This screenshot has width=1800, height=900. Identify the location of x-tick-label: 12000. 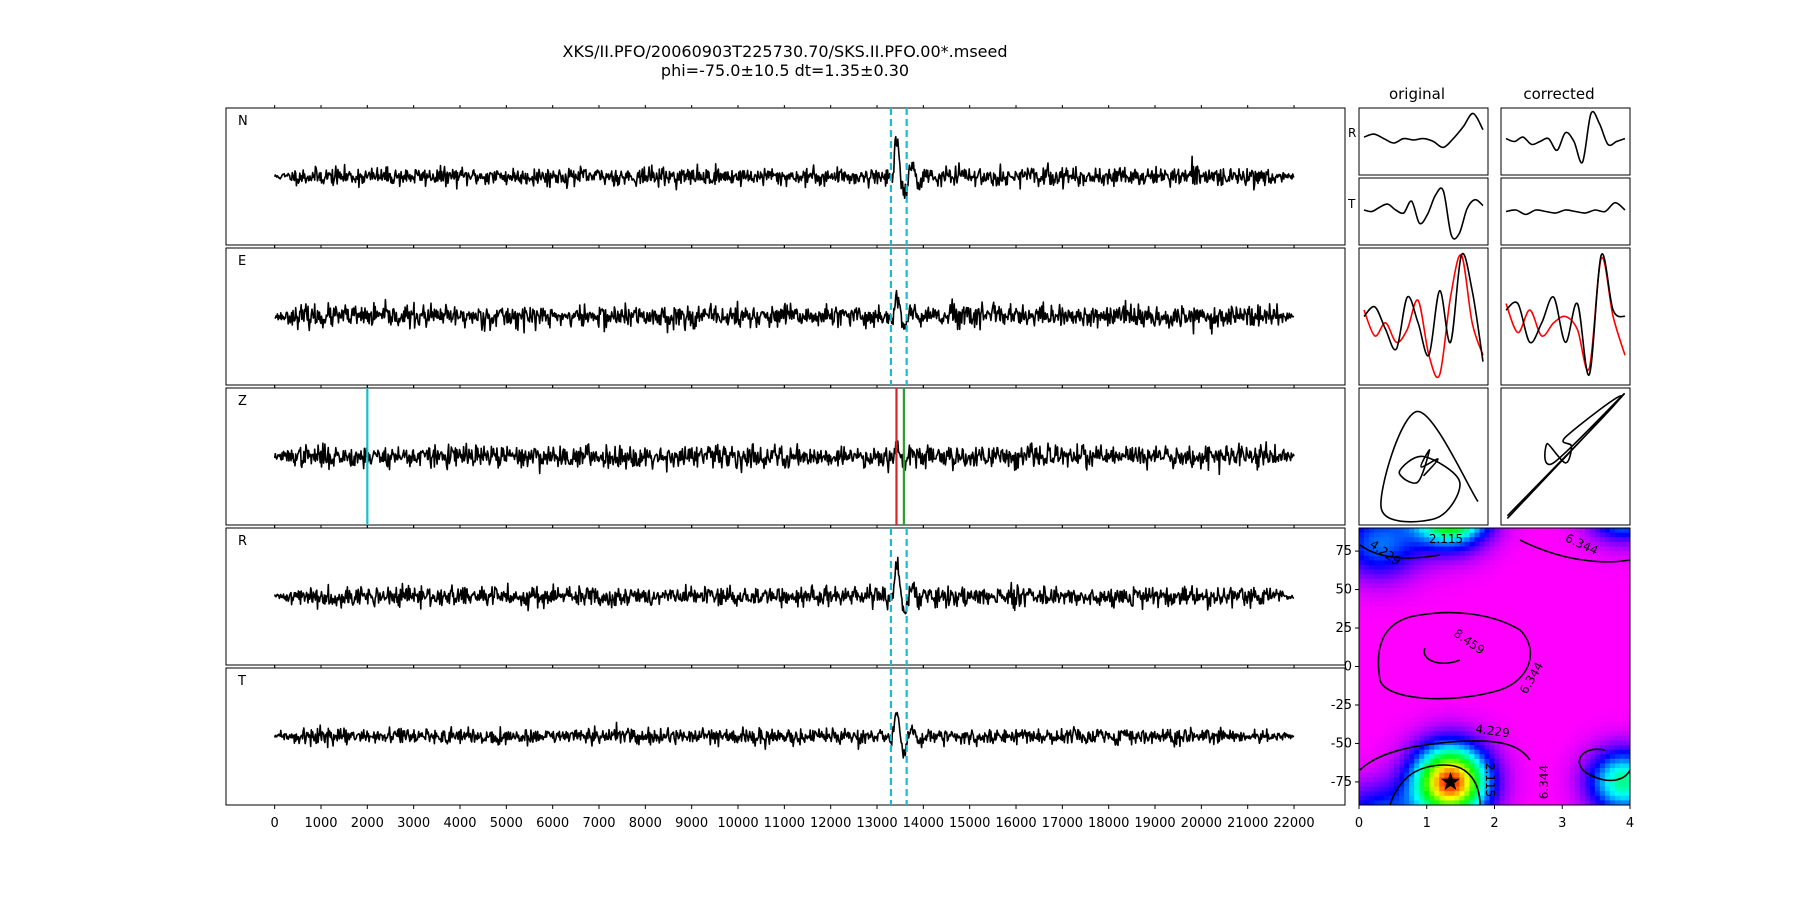
(830, 823).